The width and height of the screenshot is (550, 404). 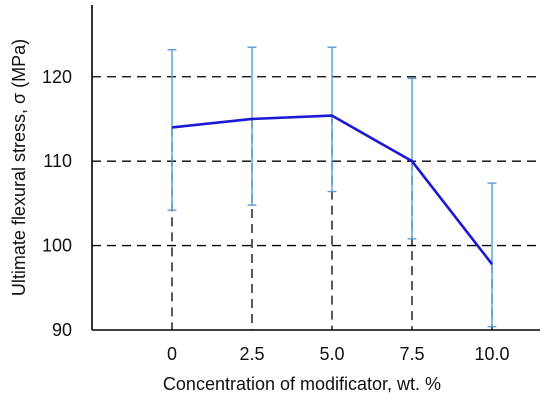 What do you see at coordinates (57, 77) in the screenshot?
I see `y-tick-label: 120` at bounding box center [57, 77].